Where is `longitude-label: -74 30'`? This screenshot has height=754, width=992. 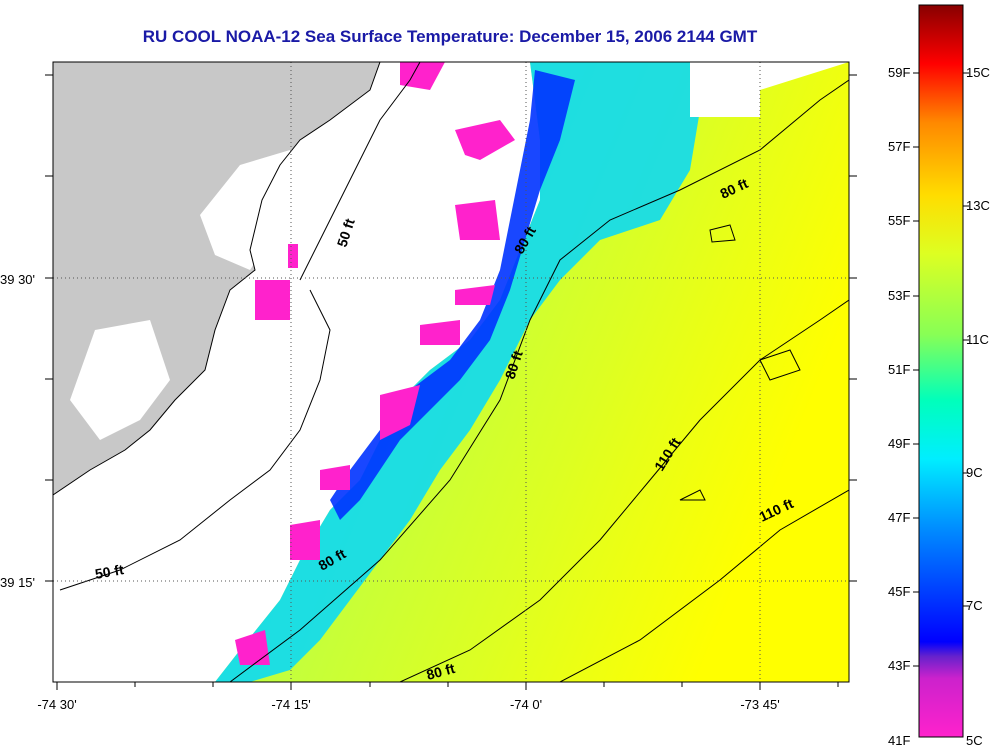
longitude-label: -74 30' is located at coordinates (57, 704).